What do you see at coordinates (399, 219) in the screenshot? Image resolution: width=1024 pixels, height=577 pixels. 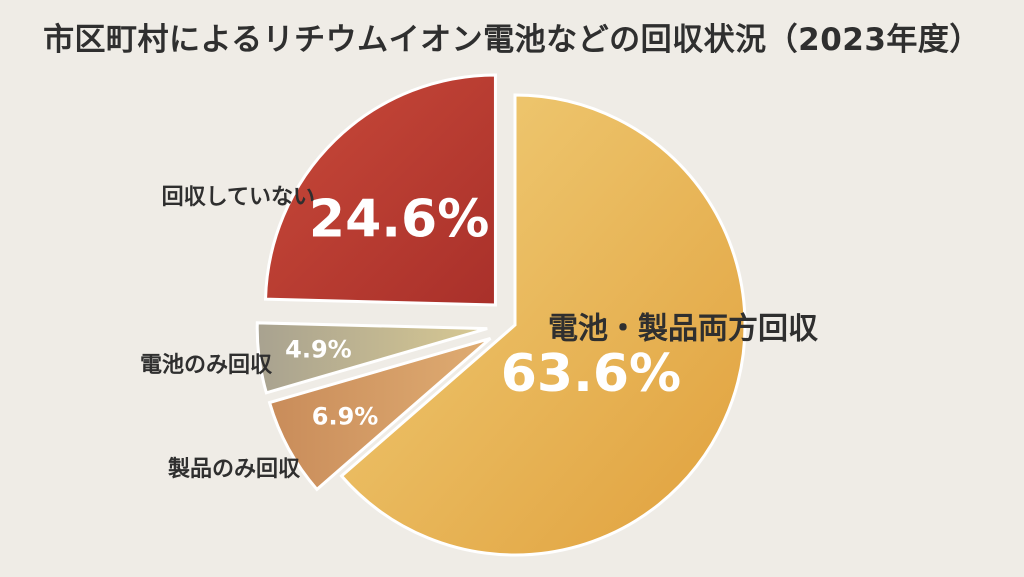 I see `slice-value-label-4: 24.6%` at bounding box center [399, 219].